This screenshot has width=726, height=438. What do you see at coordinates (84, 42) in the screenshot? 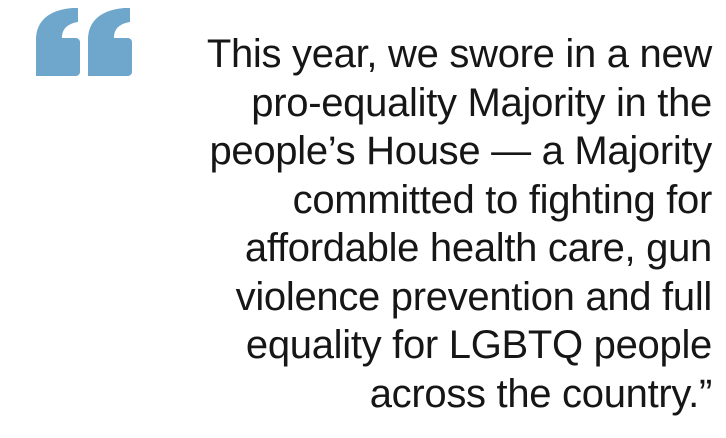
I see `quote-icon` at bounding box center [84, 42].